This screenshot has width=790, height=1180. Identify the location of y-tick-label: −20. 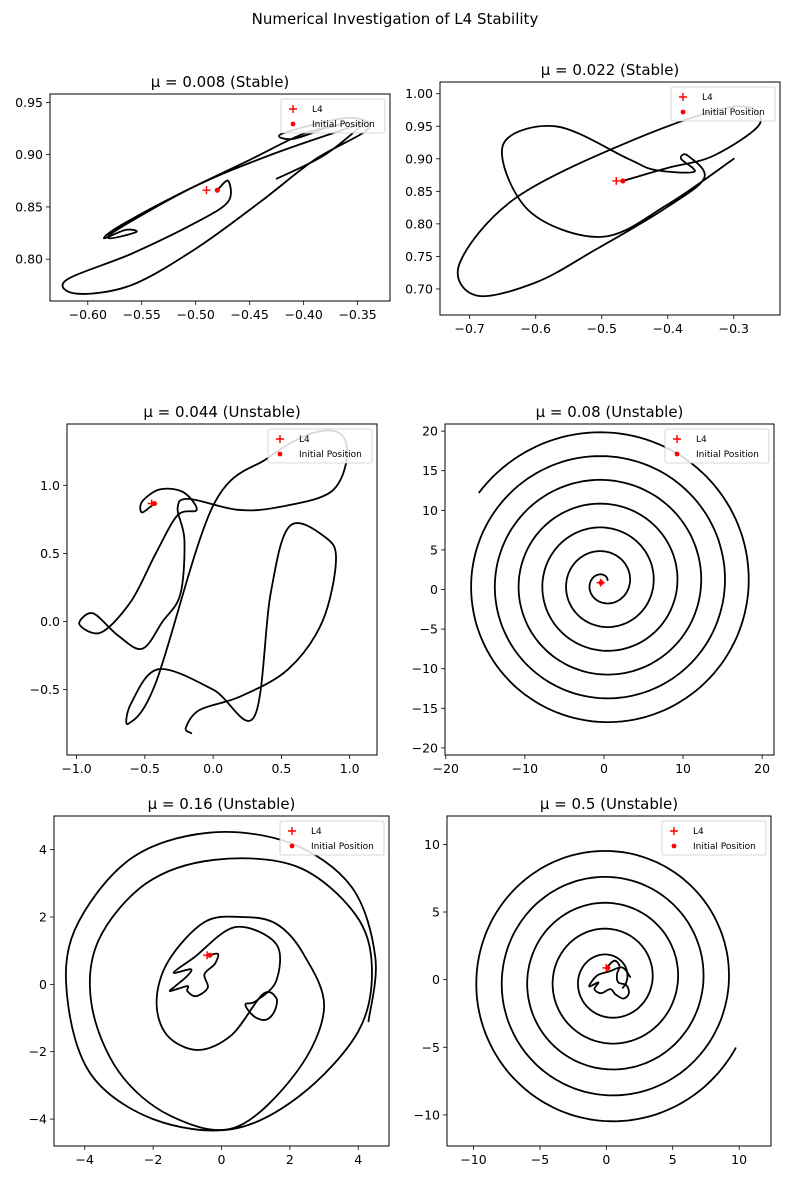
(425, 747).